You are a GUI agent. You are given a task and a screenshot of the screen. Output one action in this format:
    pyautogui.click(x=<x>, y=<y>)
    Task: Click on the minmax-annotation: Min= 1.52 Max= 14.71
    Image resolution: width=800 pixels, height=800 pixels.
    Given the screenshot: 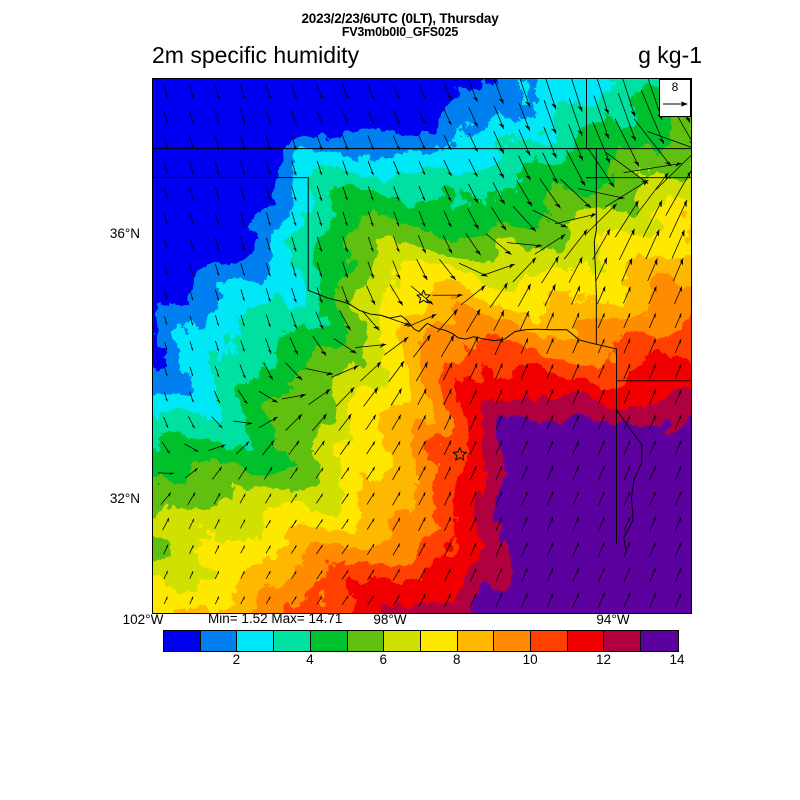 What is the action you would take?
    pyautogui.click(x=275, y=618)
    